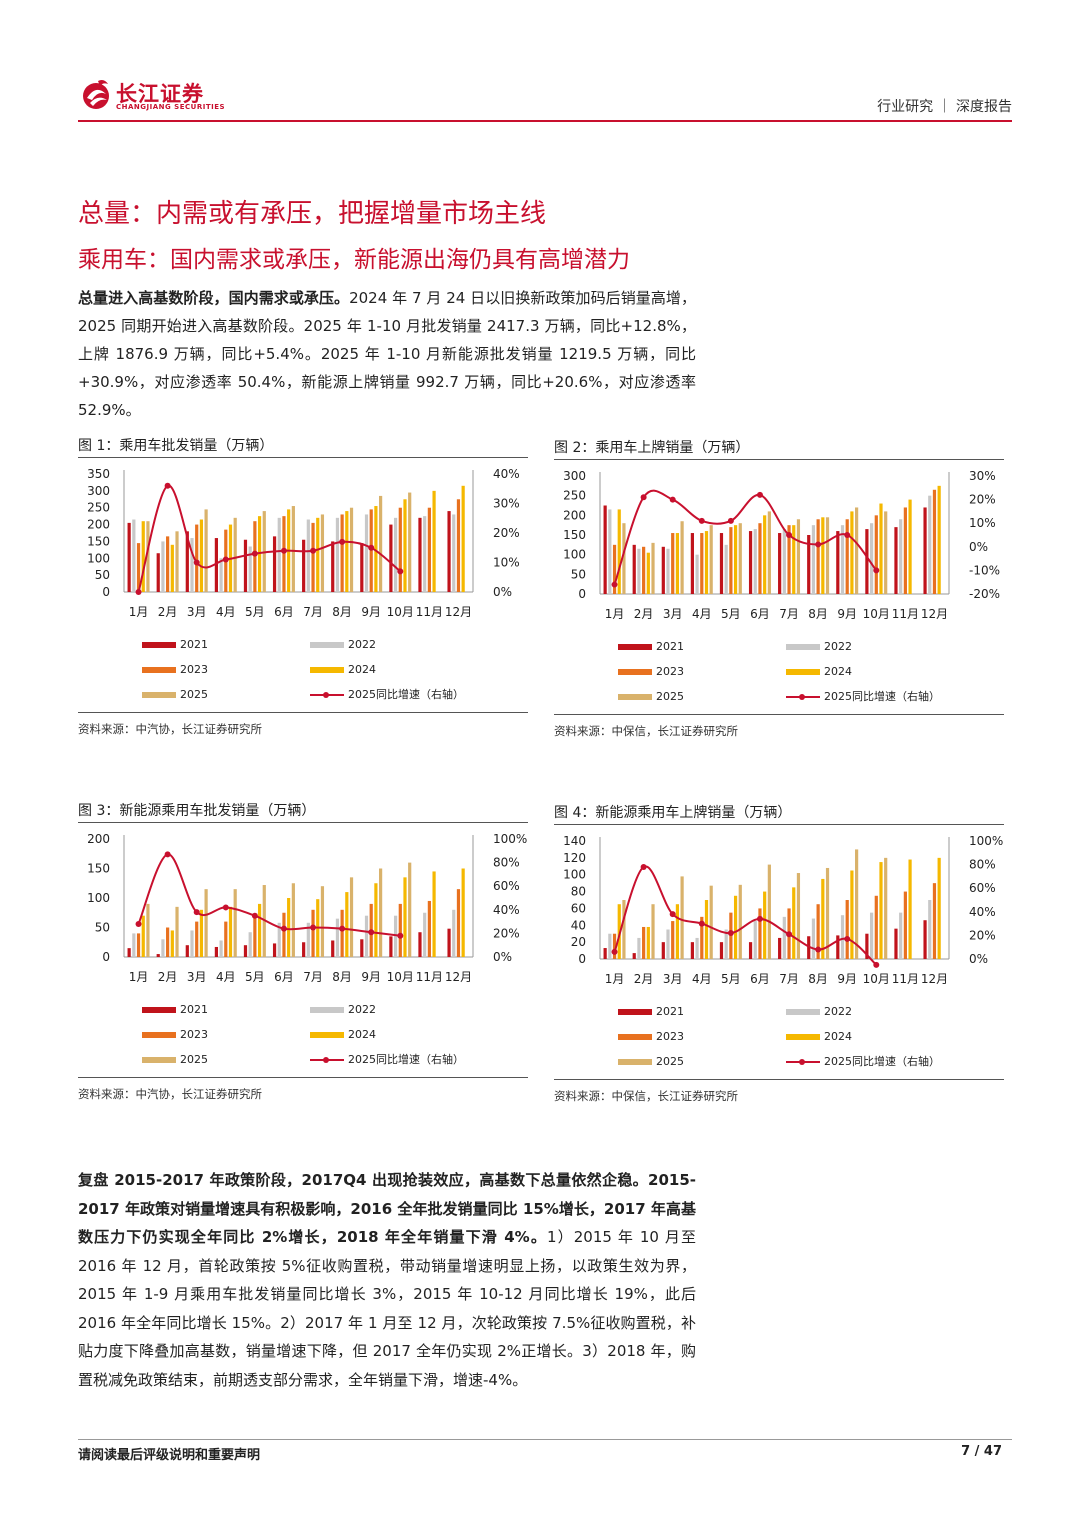  What do you see at coordinates (354, 260) in the screenshot?
I see `subsection-title: 乘用车：国内需求或承压，新能源出海仍具有高增潜力` at bounding box center [354, 260].